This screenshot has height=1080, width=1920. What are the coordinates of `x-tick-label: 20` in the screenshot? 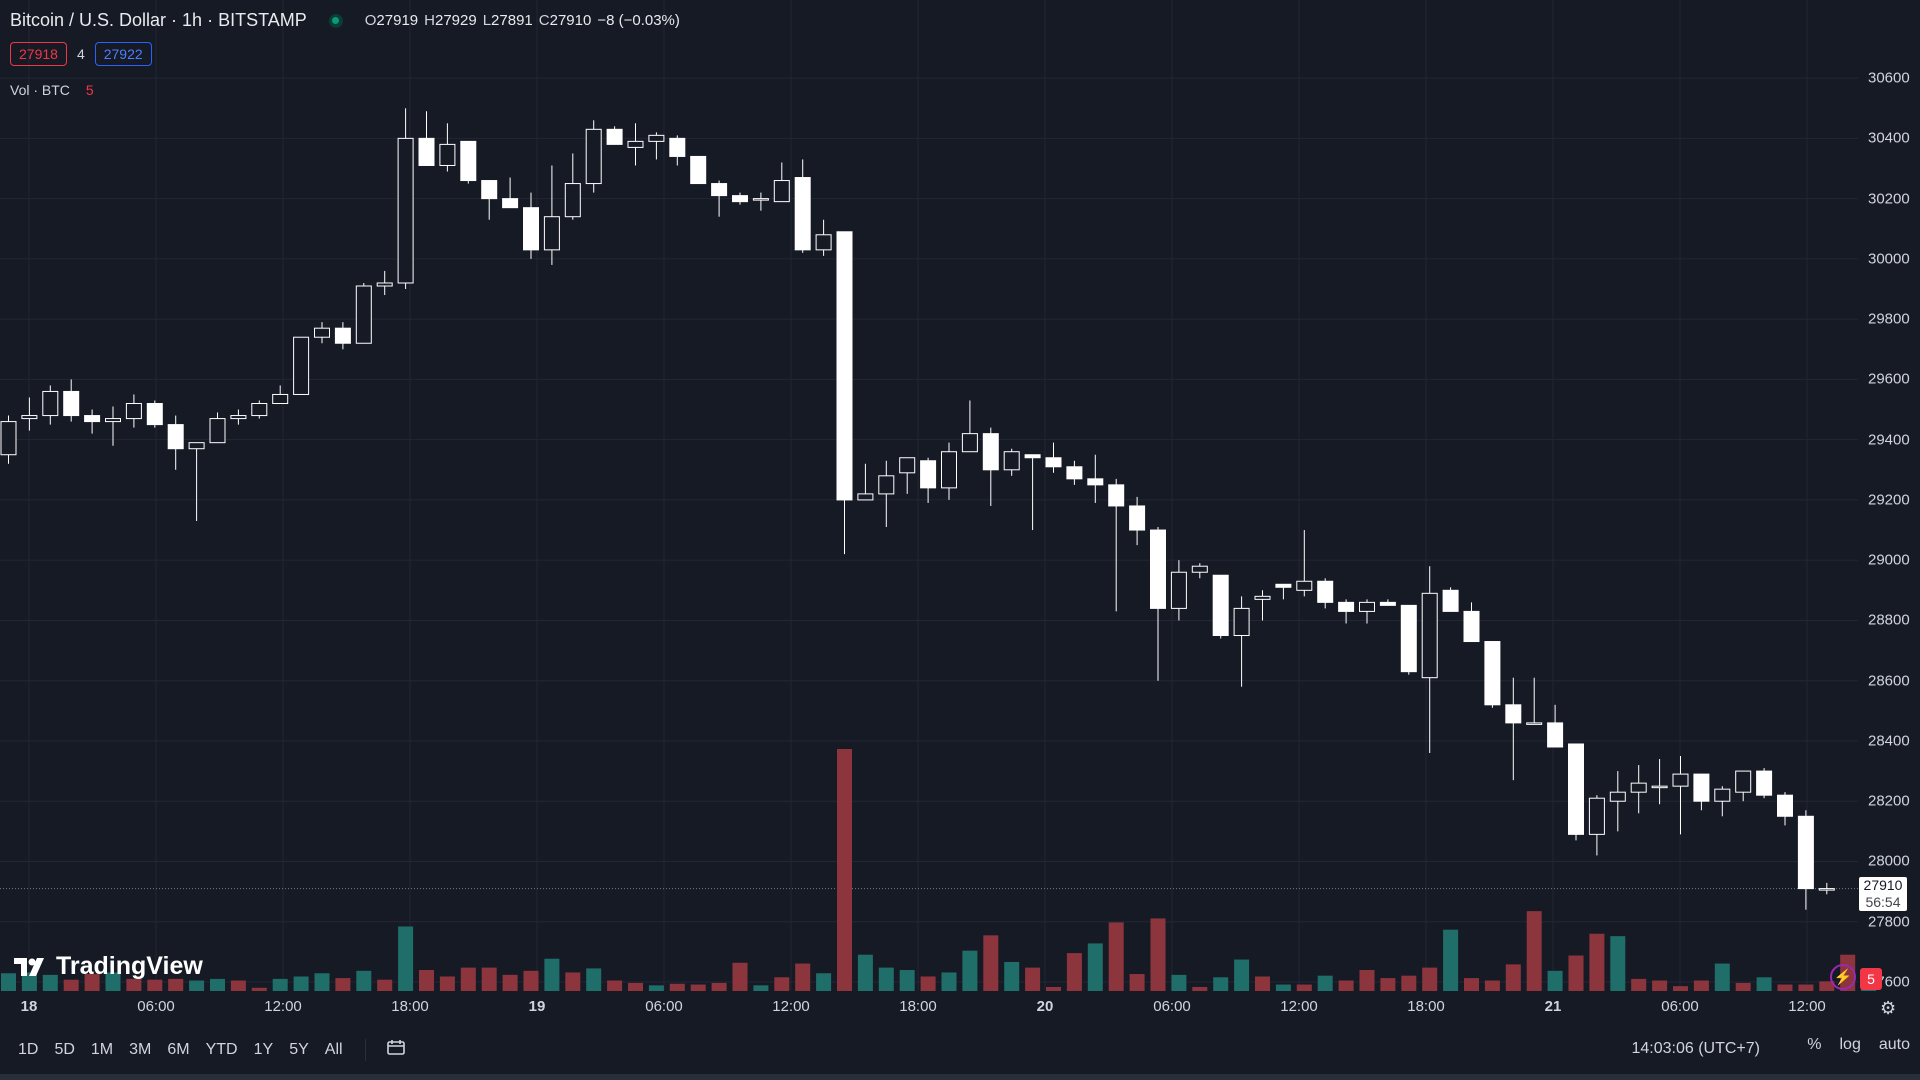 It's located at (1045, 1006).